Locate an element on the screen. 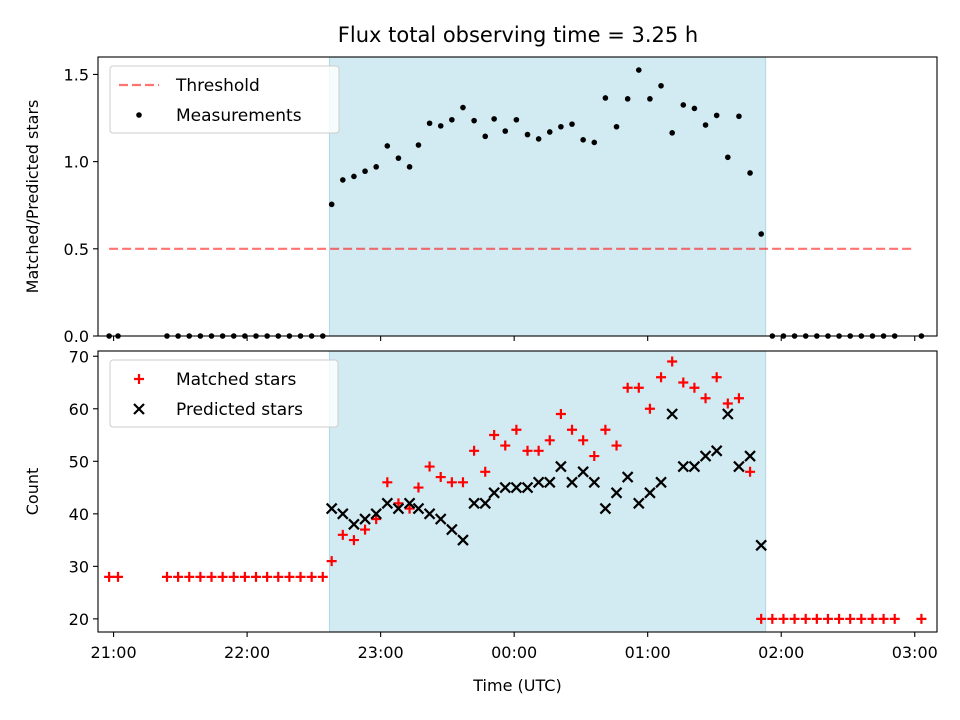 The width and height of the screenshot is (960, 720). y-tick-label: 30 is located at coordinates (79, 566).